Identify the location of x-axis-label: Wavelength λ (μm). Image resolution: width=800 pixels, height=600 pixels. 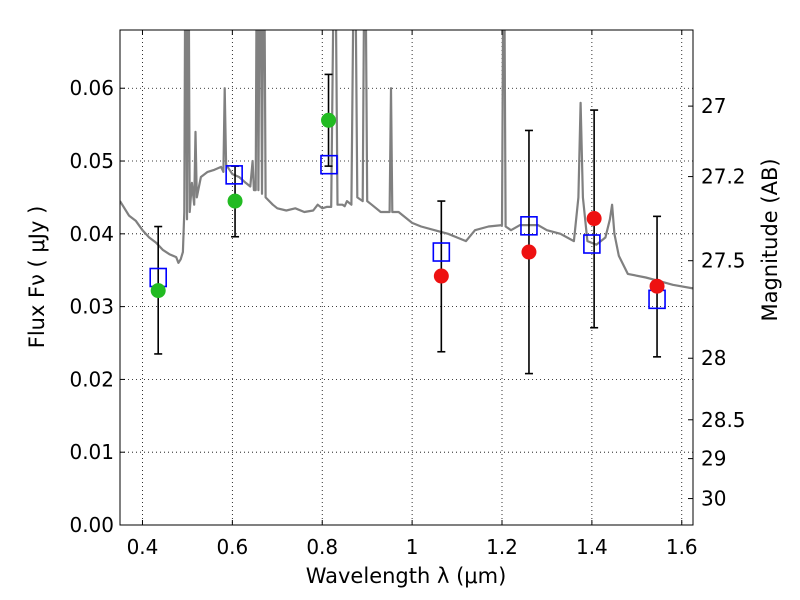
(406, 576).